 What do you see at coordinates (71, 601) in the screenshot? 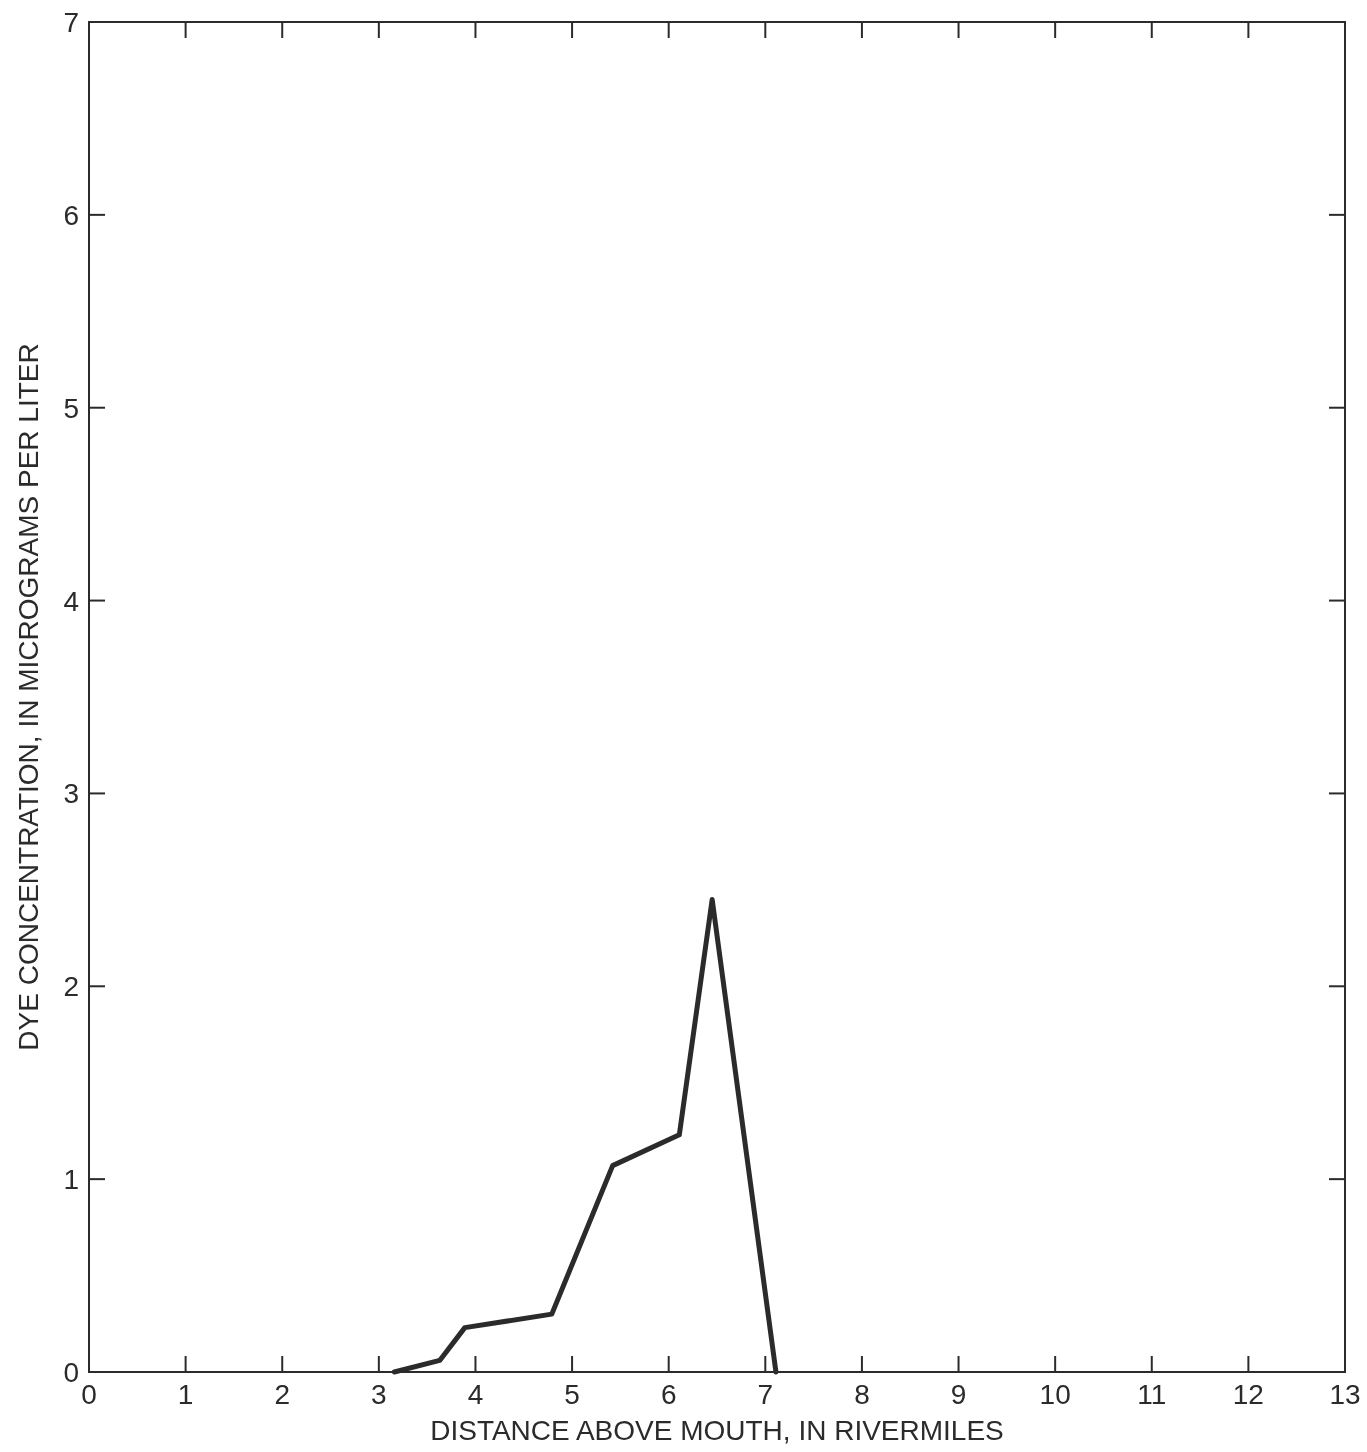
I see `y-tick-label: 4` at bounding box center [71, 601].